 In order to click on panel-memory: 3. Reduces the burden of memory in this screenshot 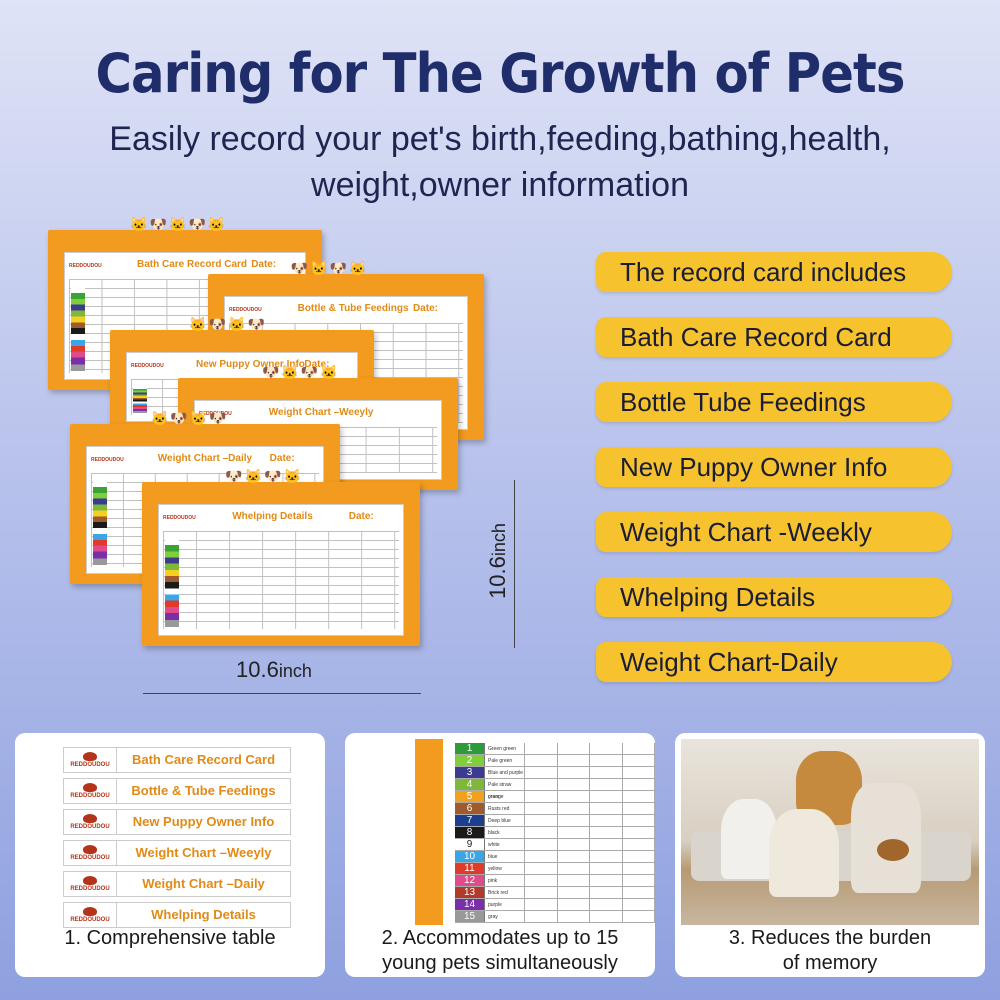, I will do `click(830, 855)`.